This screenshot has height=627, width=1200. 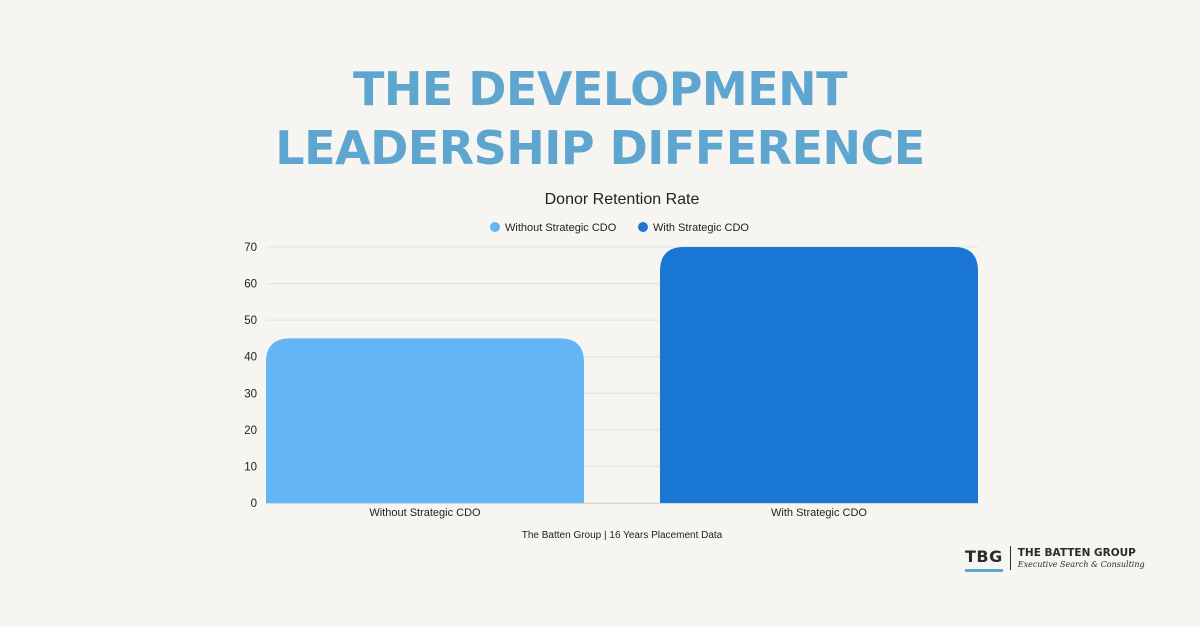 I want to click on y-tick-label: 0, so click(x=254, y=504).